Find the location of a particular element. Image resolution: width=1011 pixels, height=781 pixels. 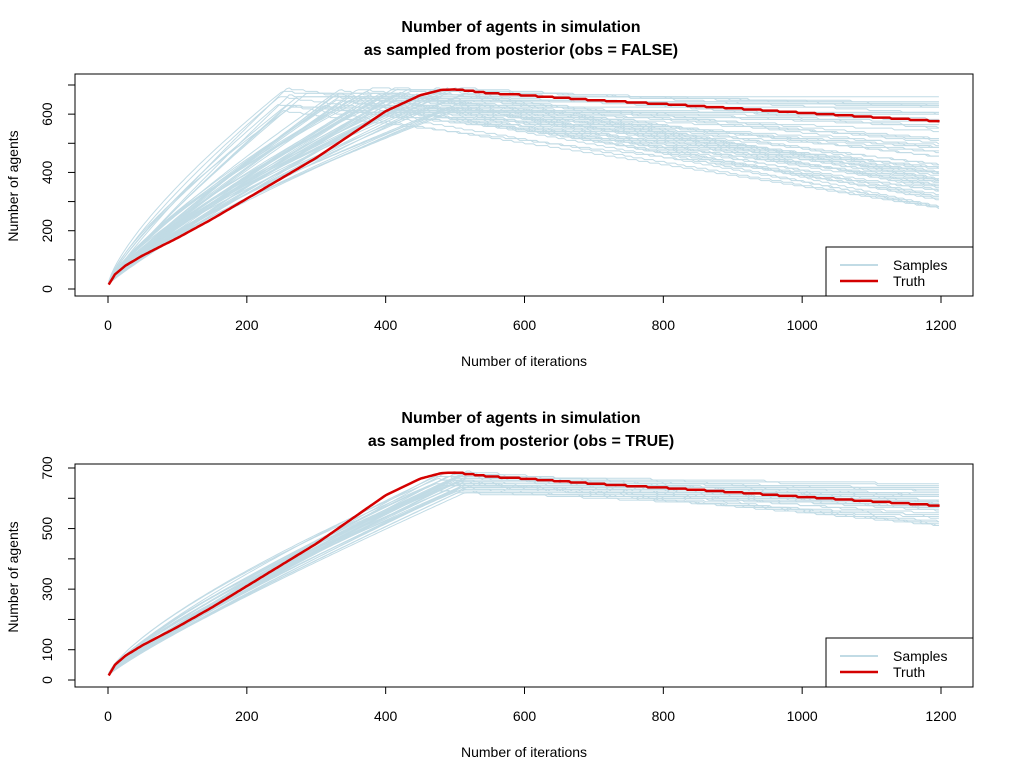

y-axis: 0 100 300 500 700 is located at coordinates (57, 570).